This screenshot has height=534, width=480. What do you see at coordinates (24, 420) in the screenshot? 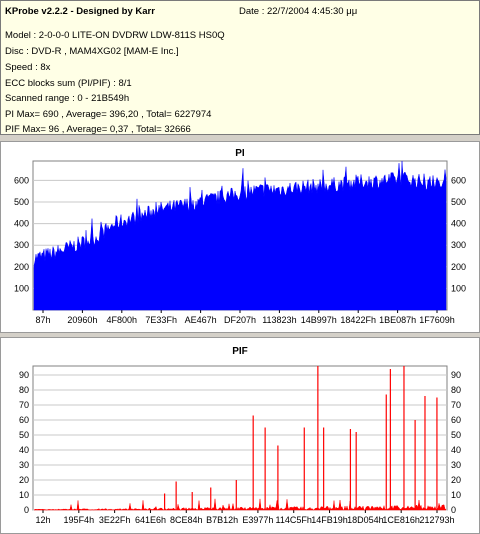
I see `y-tick-label: 60` at bounding box center [24, 420].